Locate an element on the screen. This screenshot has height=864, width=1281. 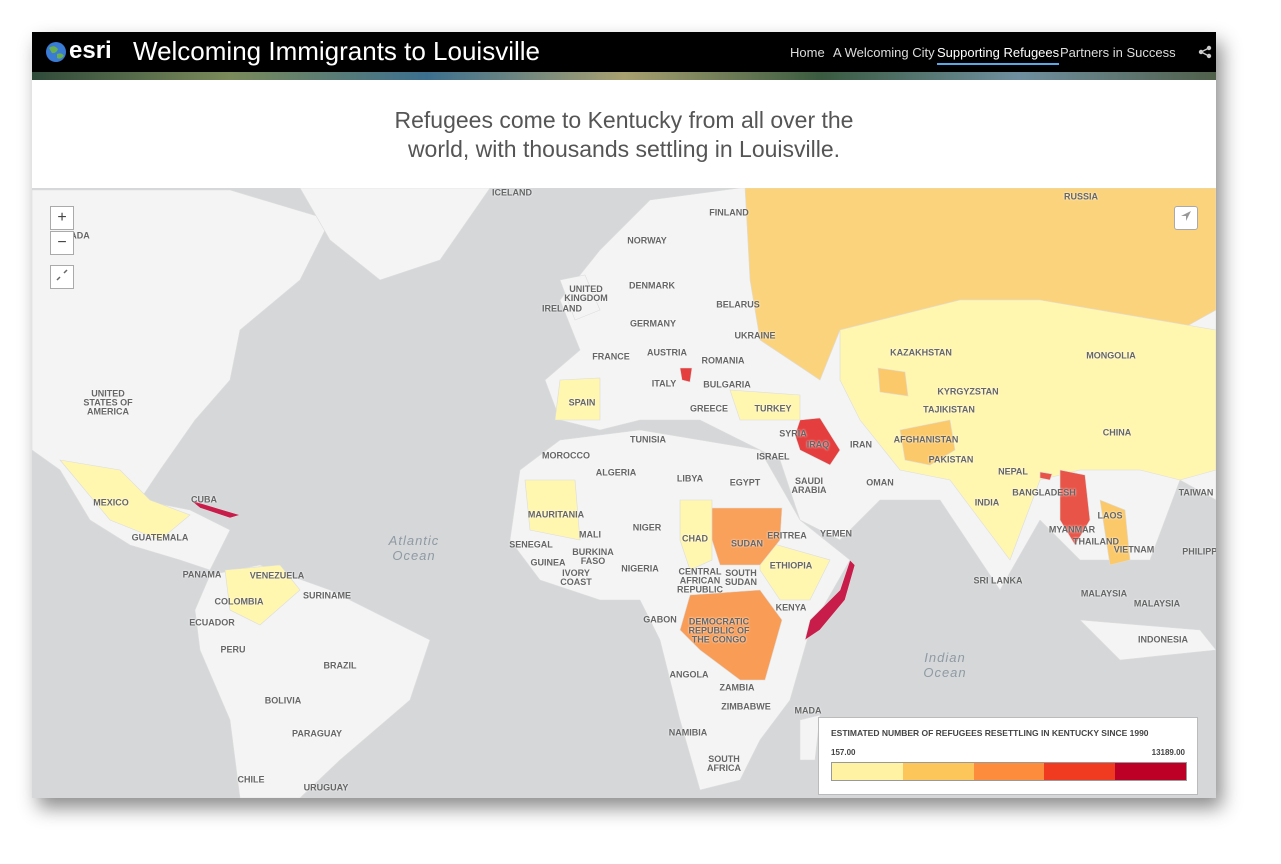
country-label: ETHIOPIA is located at coordinates (791, 565).